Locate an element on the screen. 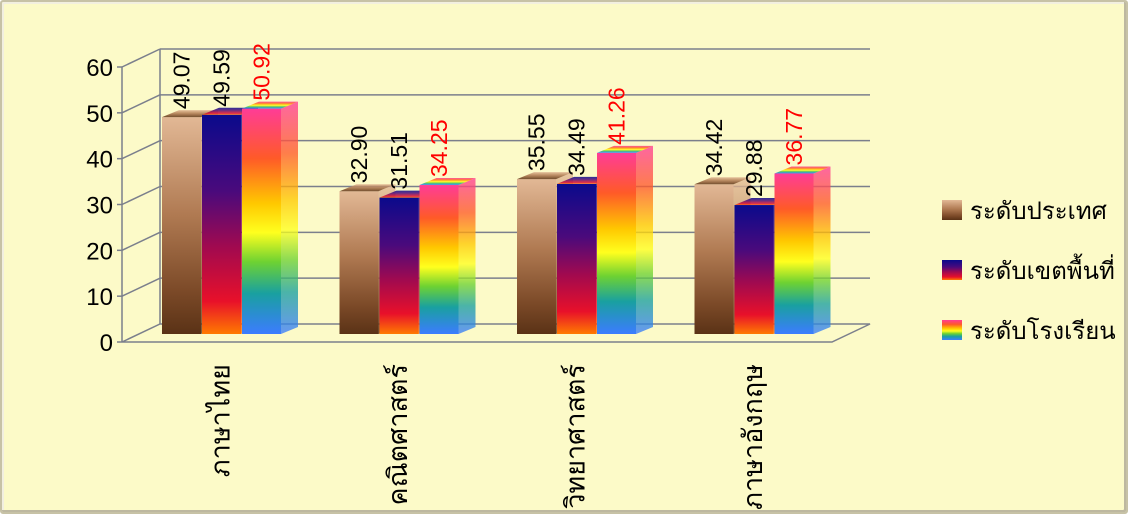  data-label: 32.90 is located at coordinates (359, 155).